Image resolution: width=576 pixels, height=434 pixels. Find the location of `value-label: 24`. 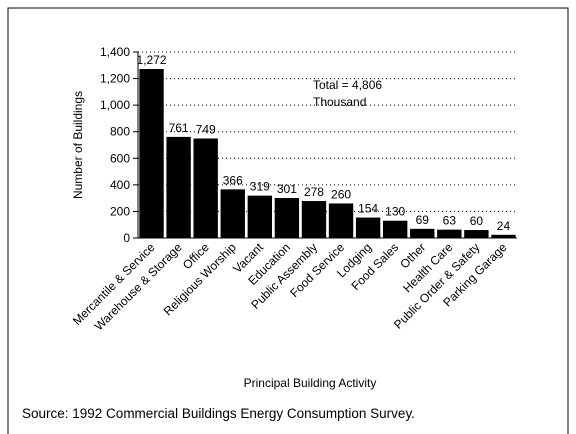

value-label: 24 is located at coordinates (504, 226).